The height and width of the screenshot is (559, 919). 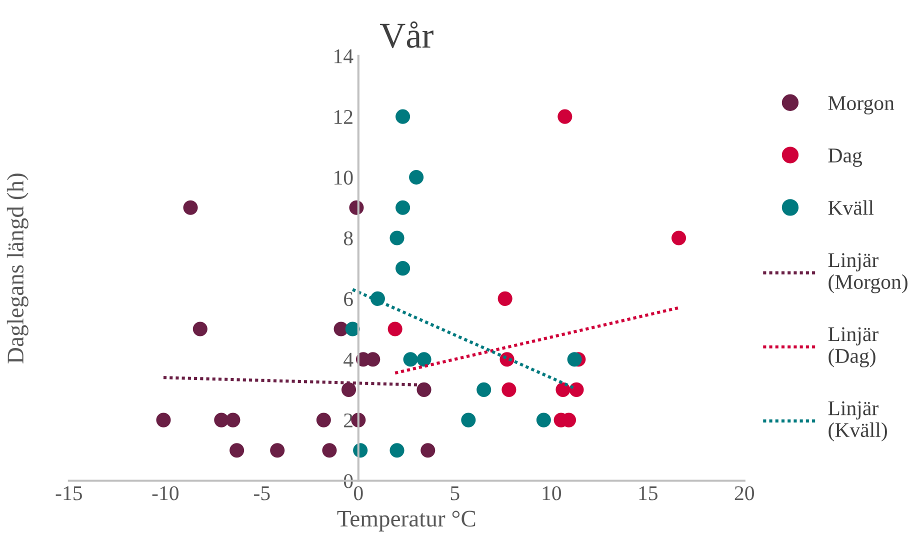 What do you see at coordinates (349, 359) in the screenshot?
I see `y-tick-label: 4` at bounding box center [349, 359].